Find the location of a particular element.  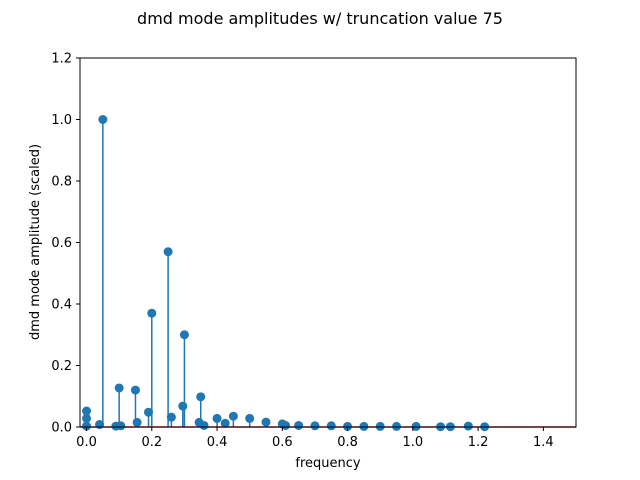

y-tick-label: 0.6 is located at coordinates (61, 243).